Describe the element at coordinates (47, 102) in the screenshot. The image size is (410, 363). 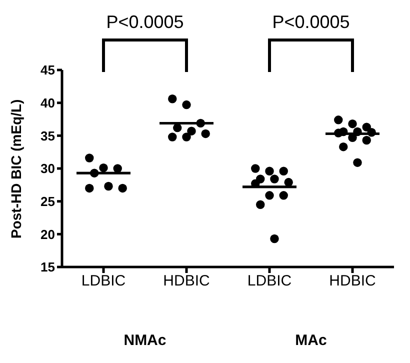
I see `y-tick-label: 40` at that location.